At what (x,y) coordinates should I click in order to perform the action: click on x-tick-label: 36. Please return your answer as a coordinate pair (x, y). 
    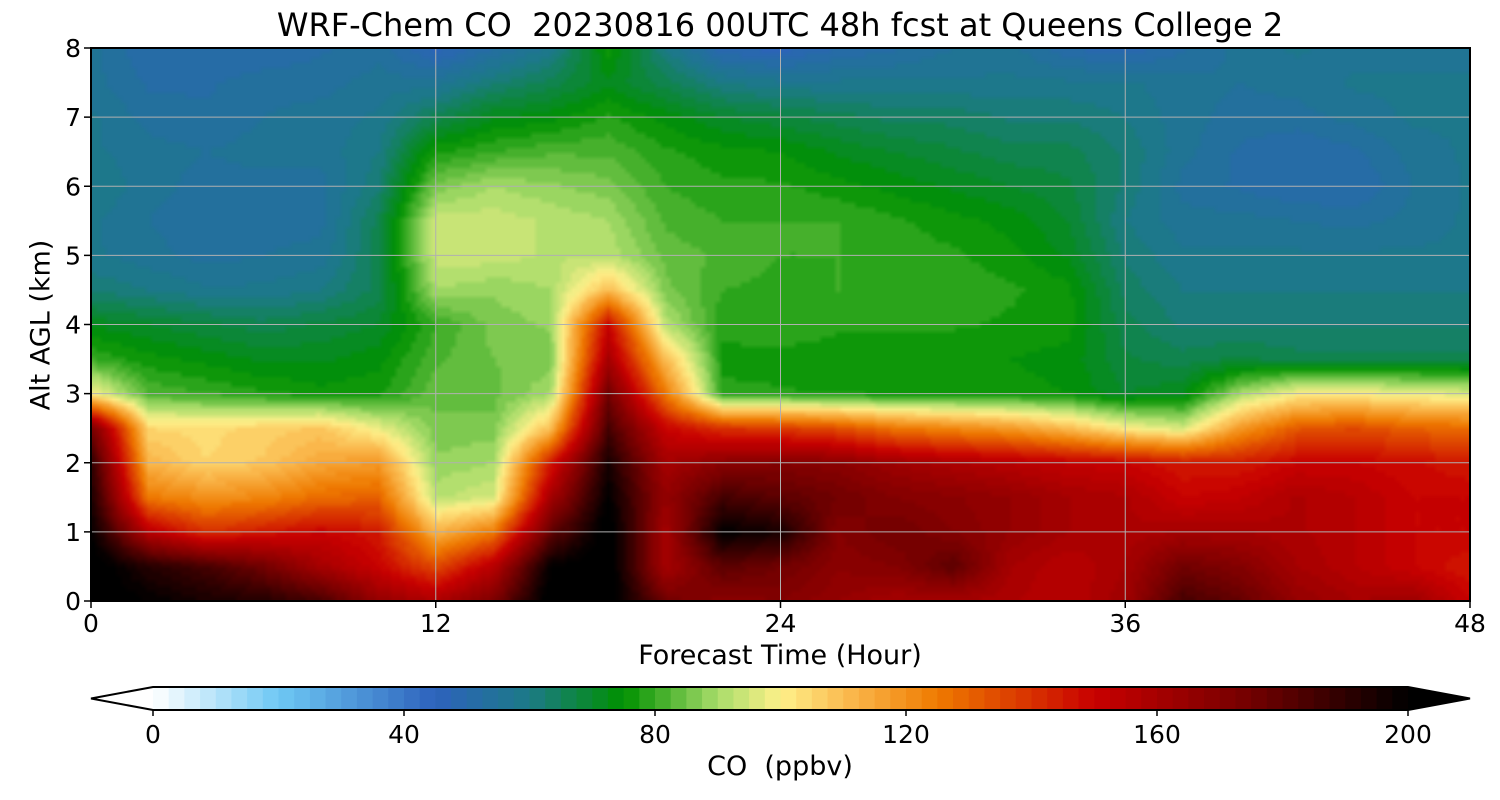
    Looking at the image, I should click on (1125, 623).